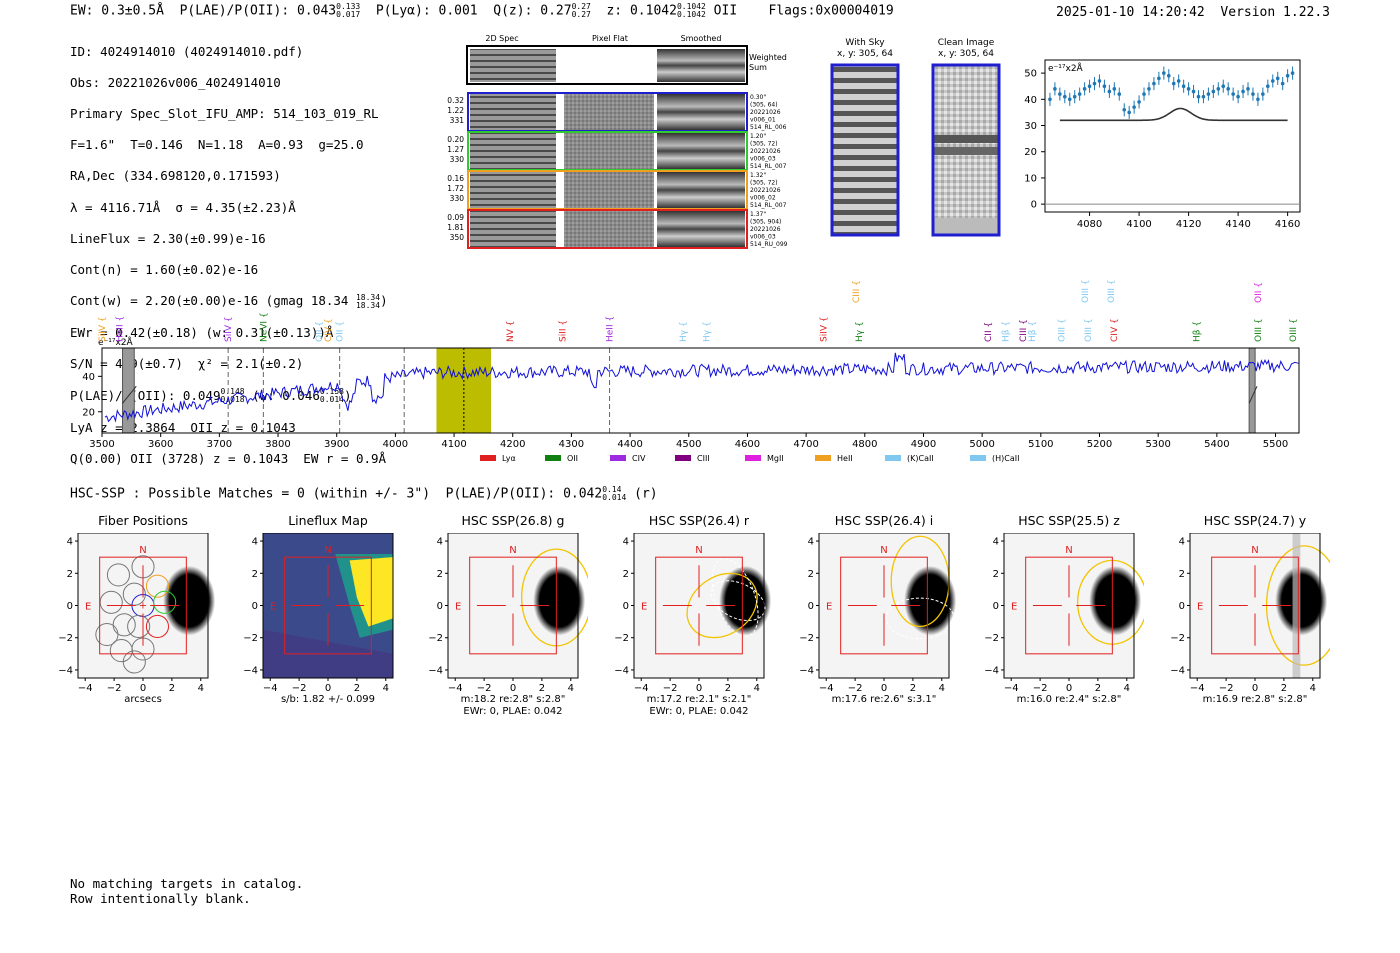 The image size is (1400, 953). What do you see at coordinates (1255, 520) in the screenshot?
I see `panel-title-7: HSC SSP(24.7) y` at bounding box center [1255, 520].